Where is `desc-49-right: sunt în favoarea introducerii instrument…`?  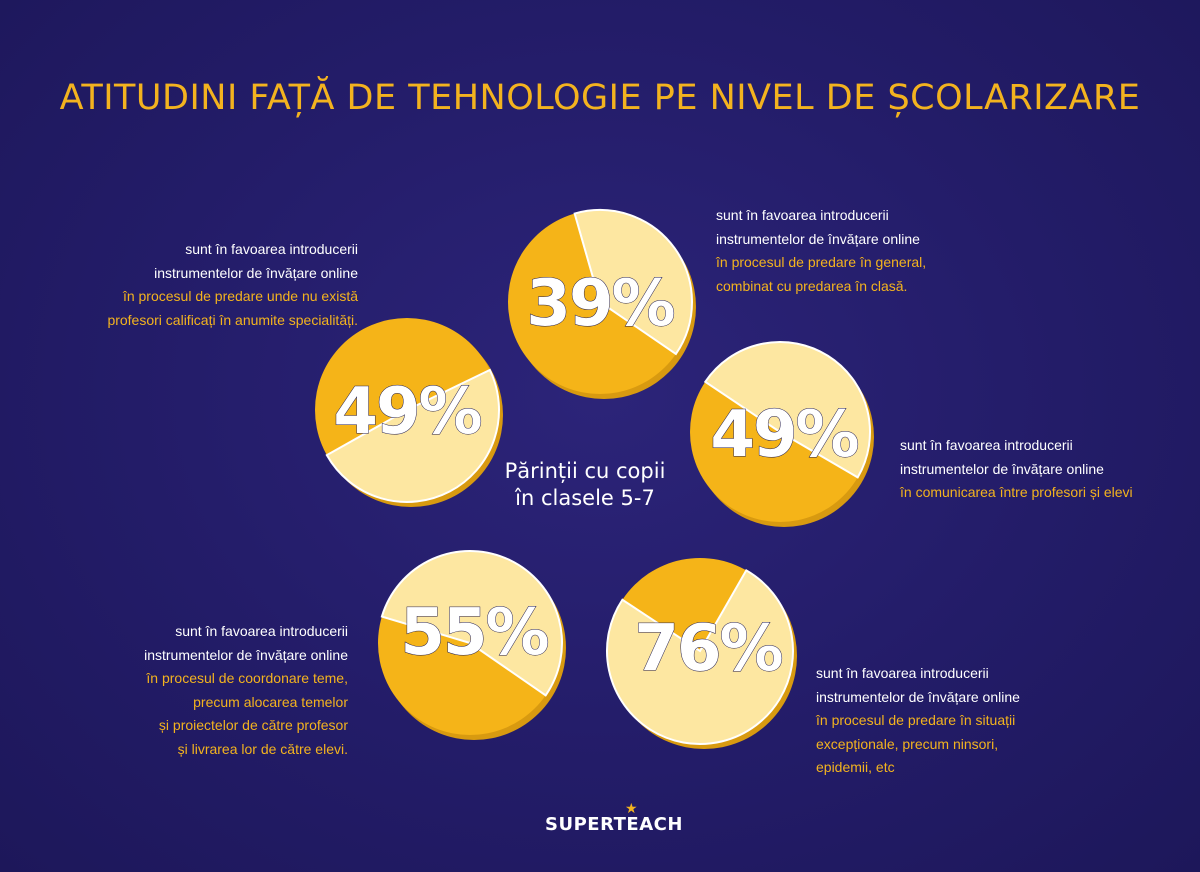 desc-49-right: sunt în favoarea introducerii instrument… is located at coordinates (1016, 469).